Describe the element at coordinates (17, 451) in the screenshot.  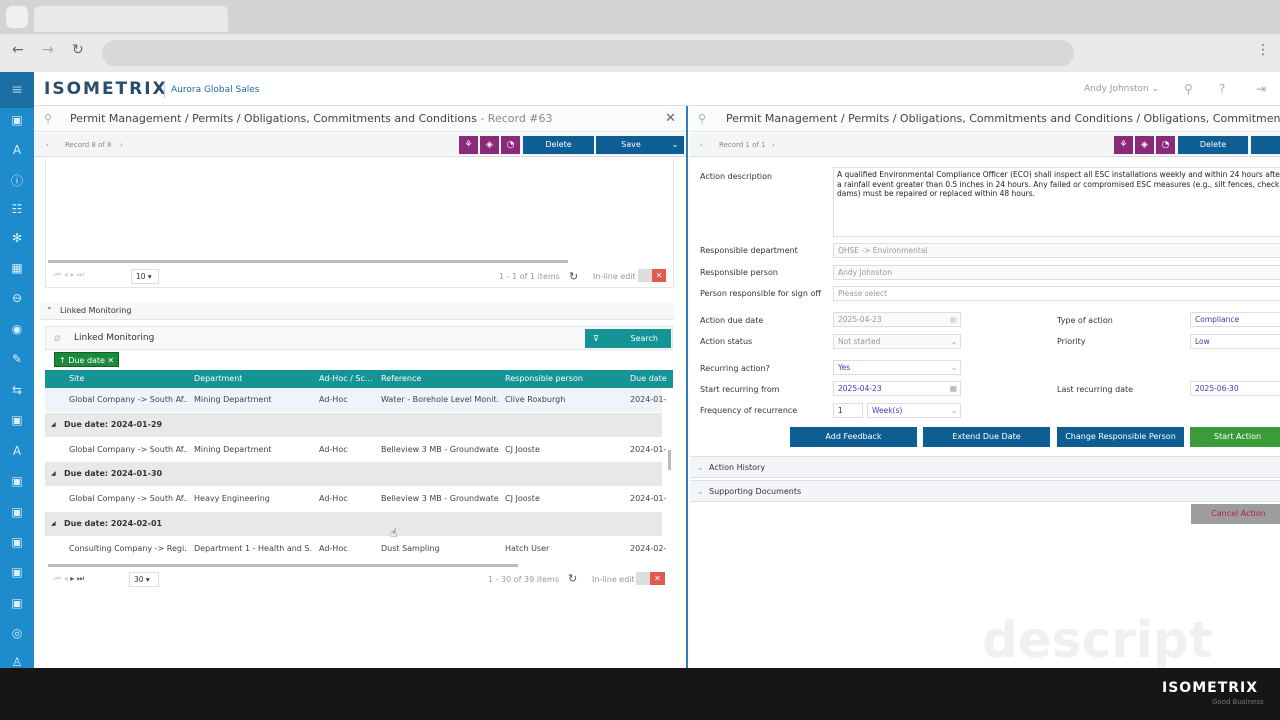
I see `sidebar-a2-icon: A` at that location.